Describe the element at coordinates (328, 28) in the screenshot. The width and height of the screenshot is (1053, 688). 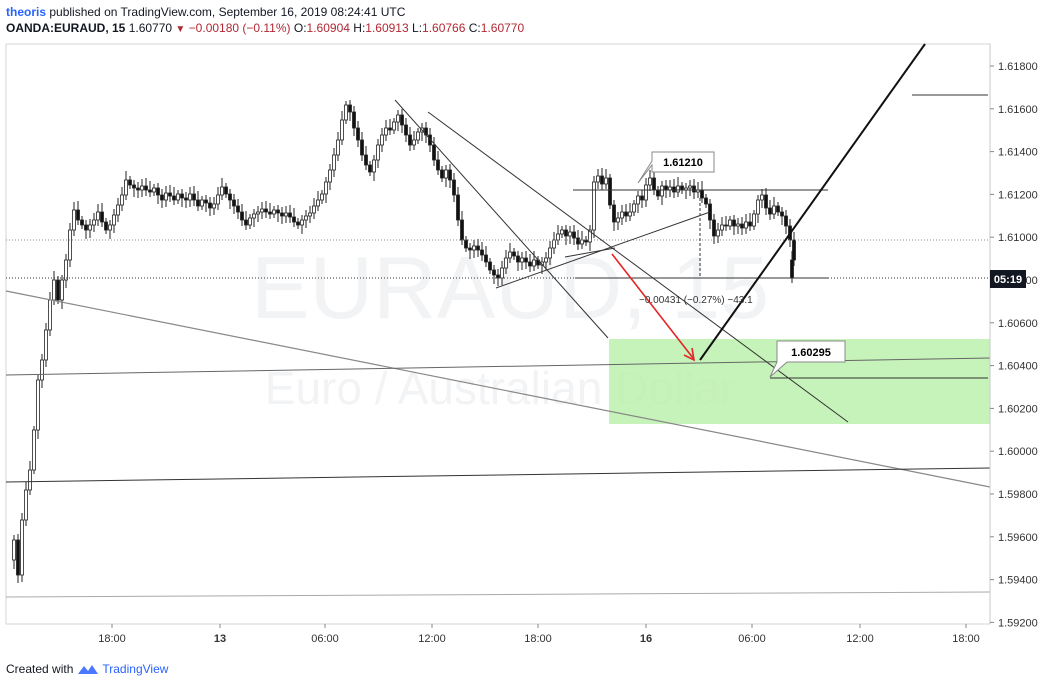
I see `open-value: 1.60904` at that location.